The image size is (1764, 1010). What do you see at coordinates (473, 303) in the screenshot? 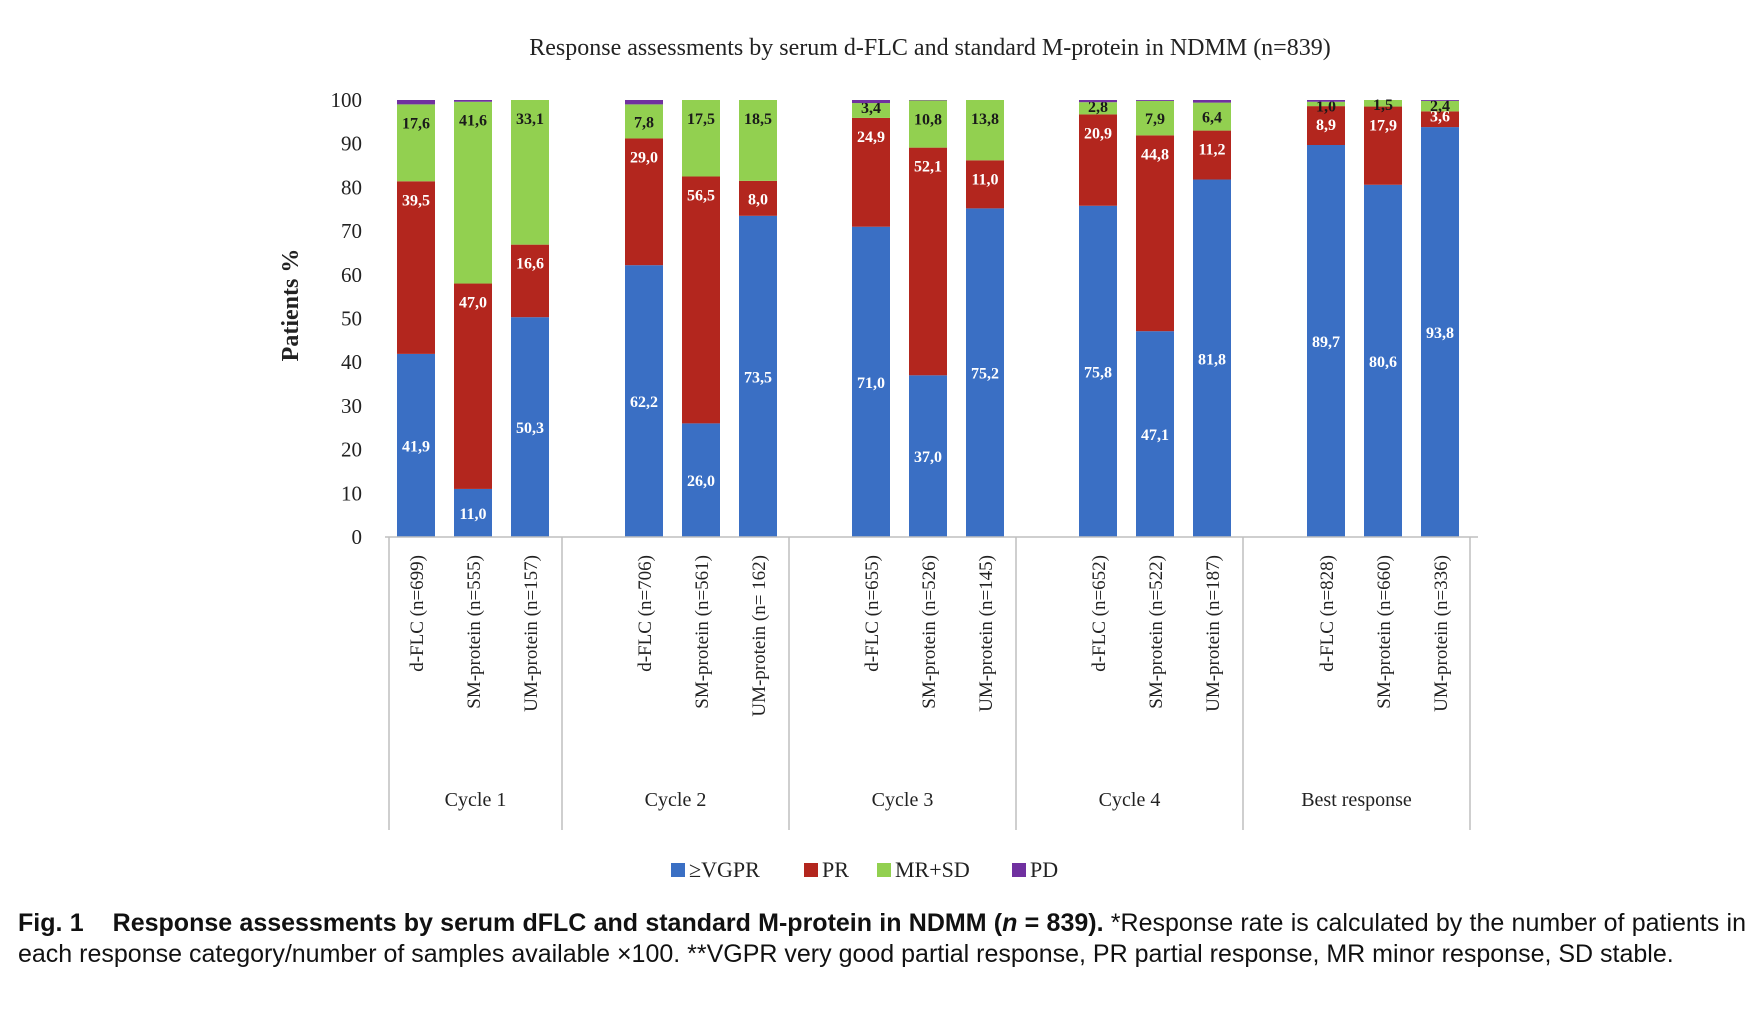
I see `data-label: 47,0` at bounding box center [473, 303].